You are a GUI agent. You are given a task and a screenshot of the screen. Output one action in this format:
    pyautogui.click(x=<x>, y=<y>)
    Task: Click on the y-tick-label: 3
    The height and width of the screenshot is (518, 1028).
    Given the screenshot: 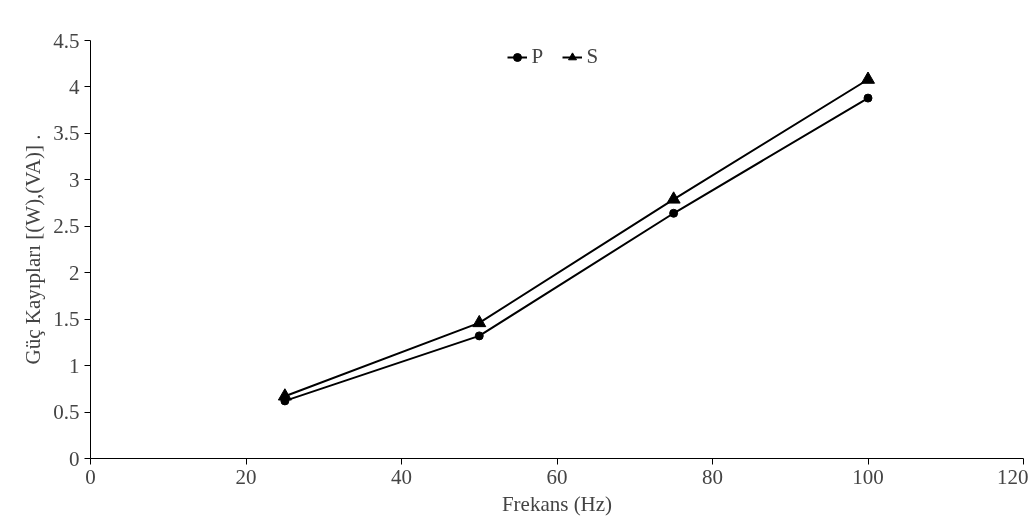 What is the action you would take?
    pyautogui.click(x=74, y=179)
    